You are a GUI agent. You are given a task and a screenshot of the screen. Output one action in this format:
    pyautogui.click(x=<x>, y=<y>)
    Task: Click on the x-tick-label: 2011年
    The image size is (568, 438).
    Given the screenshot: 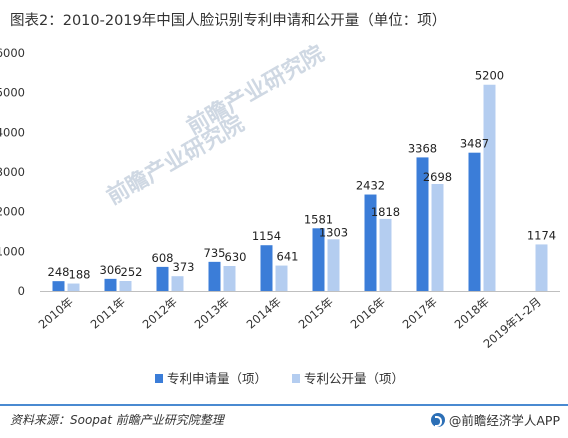 What is the action you would take?
    pyautogui.click(x=108, y=313)
    